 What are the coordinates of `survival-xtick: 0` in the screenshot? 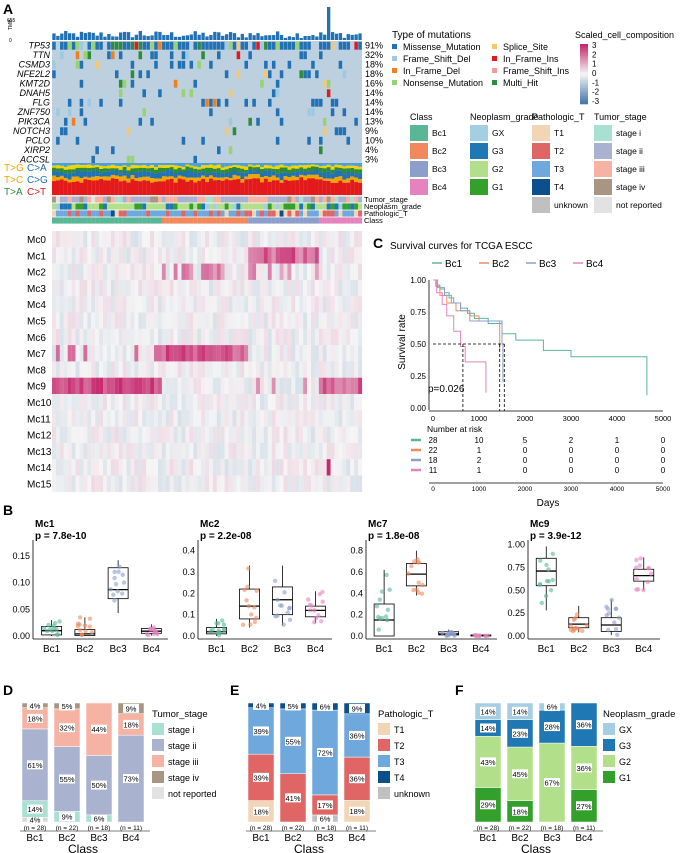 It's located at (433, 418).